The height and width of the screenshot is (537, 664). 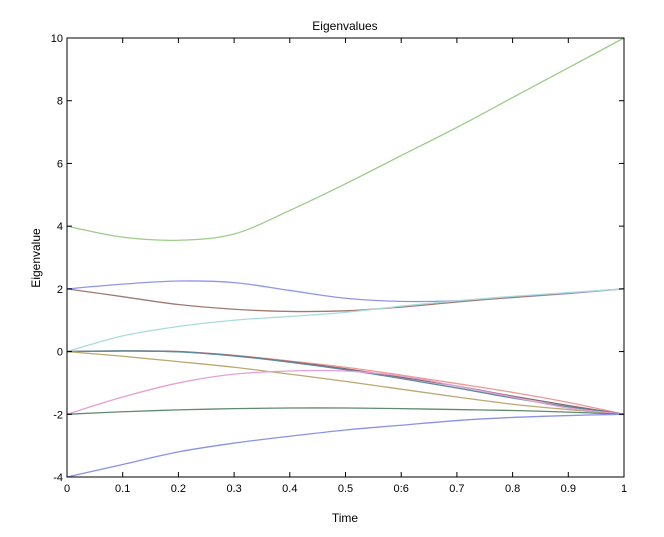 What do you see at coordinates (233, 489) in the screenshot?
I see `x-tick-label: 0.3` at bounding box center [233, 489].